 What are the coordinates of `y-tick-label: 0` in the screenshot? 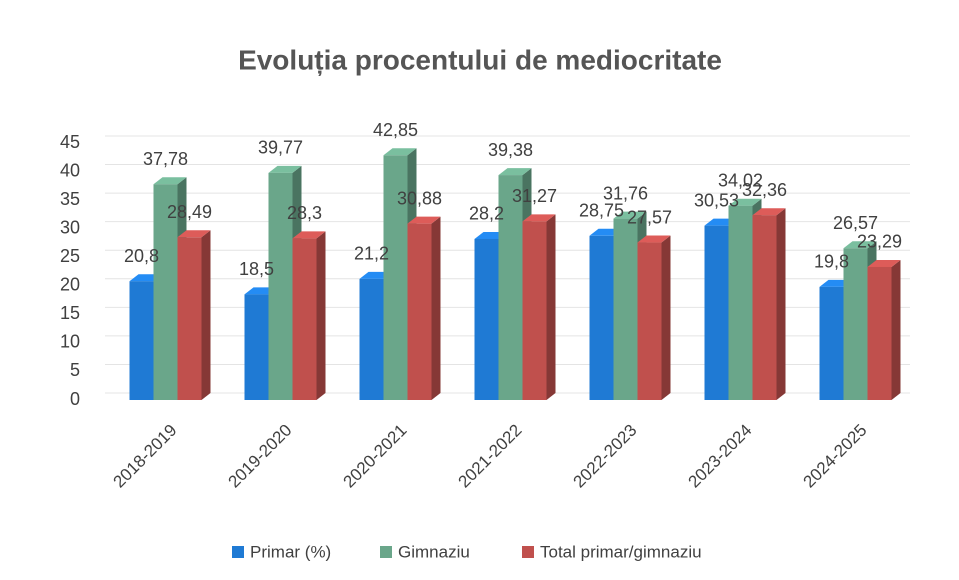 It's located at (75, 399).